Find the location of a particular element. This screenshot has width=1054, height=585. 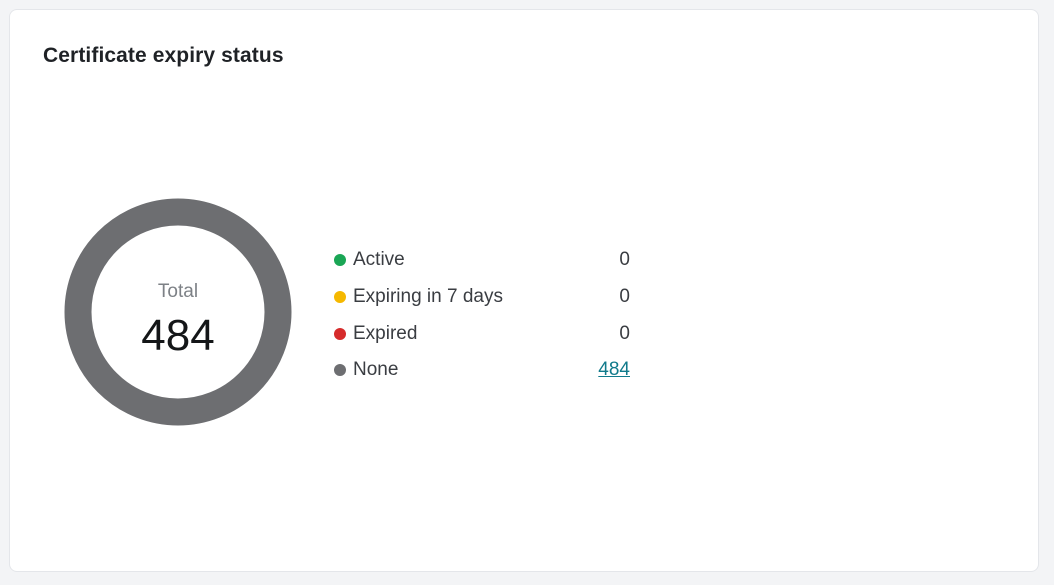

donut-chart: Total 484 is located at coordinates (178, 312).